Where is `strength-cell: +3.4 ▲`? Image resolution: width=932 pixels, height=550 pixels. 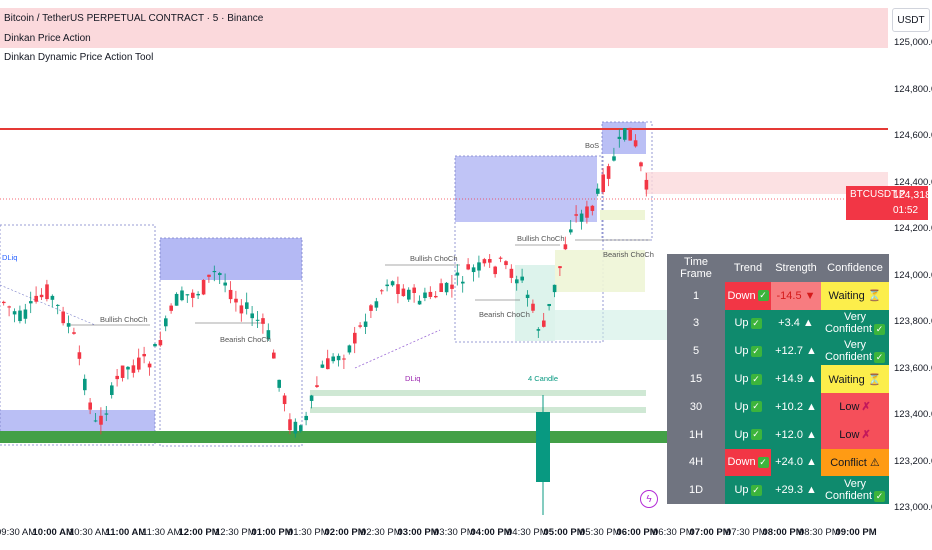 strength-cell: +3.4 ▲ is located at coordinates (796, 323).